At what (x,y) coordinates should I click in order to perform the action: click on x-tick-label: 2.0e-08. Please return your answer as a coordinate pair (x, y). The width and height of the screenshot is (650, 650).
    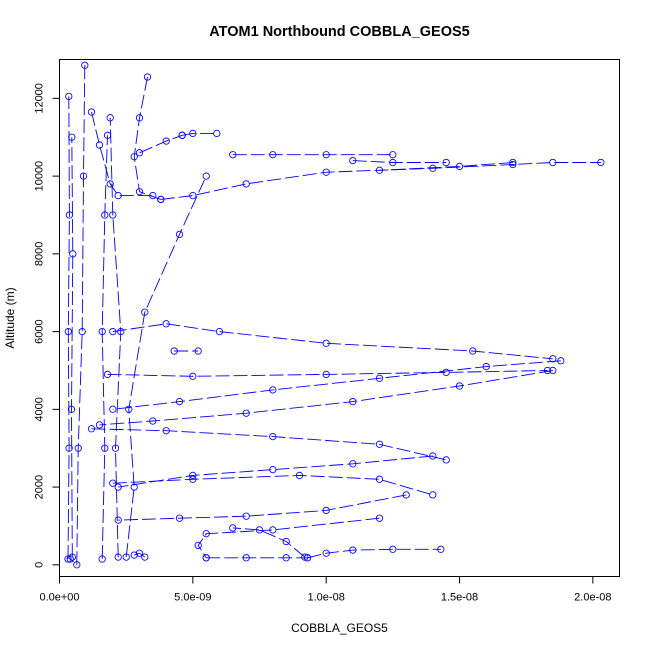
    Looking at the image, I should click on (592, 598).